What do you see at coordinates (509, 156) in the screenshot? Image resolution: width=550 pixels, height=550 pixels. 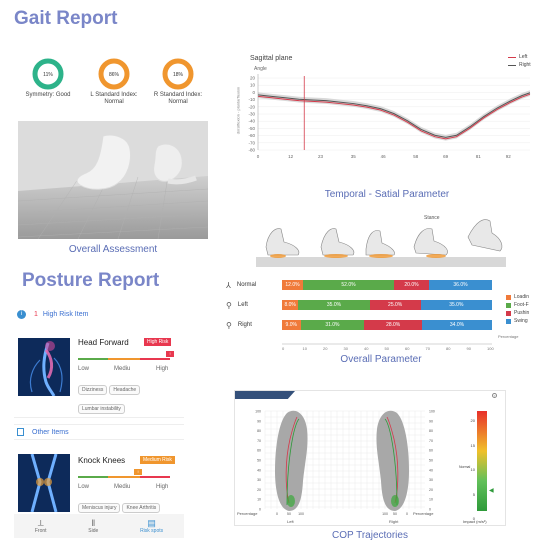 I see `x-tick: 92` at bounding box center [509, 156].